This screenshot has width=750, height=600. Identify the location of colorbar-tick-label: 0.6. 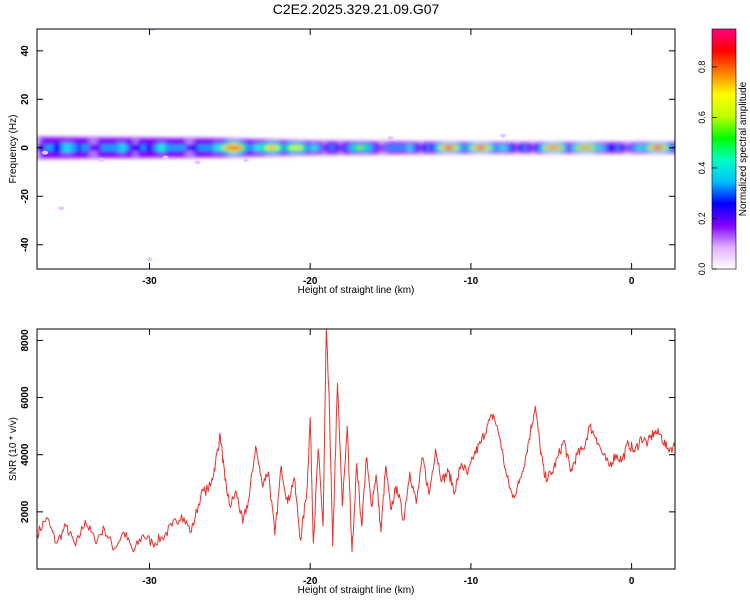
(702, 117).